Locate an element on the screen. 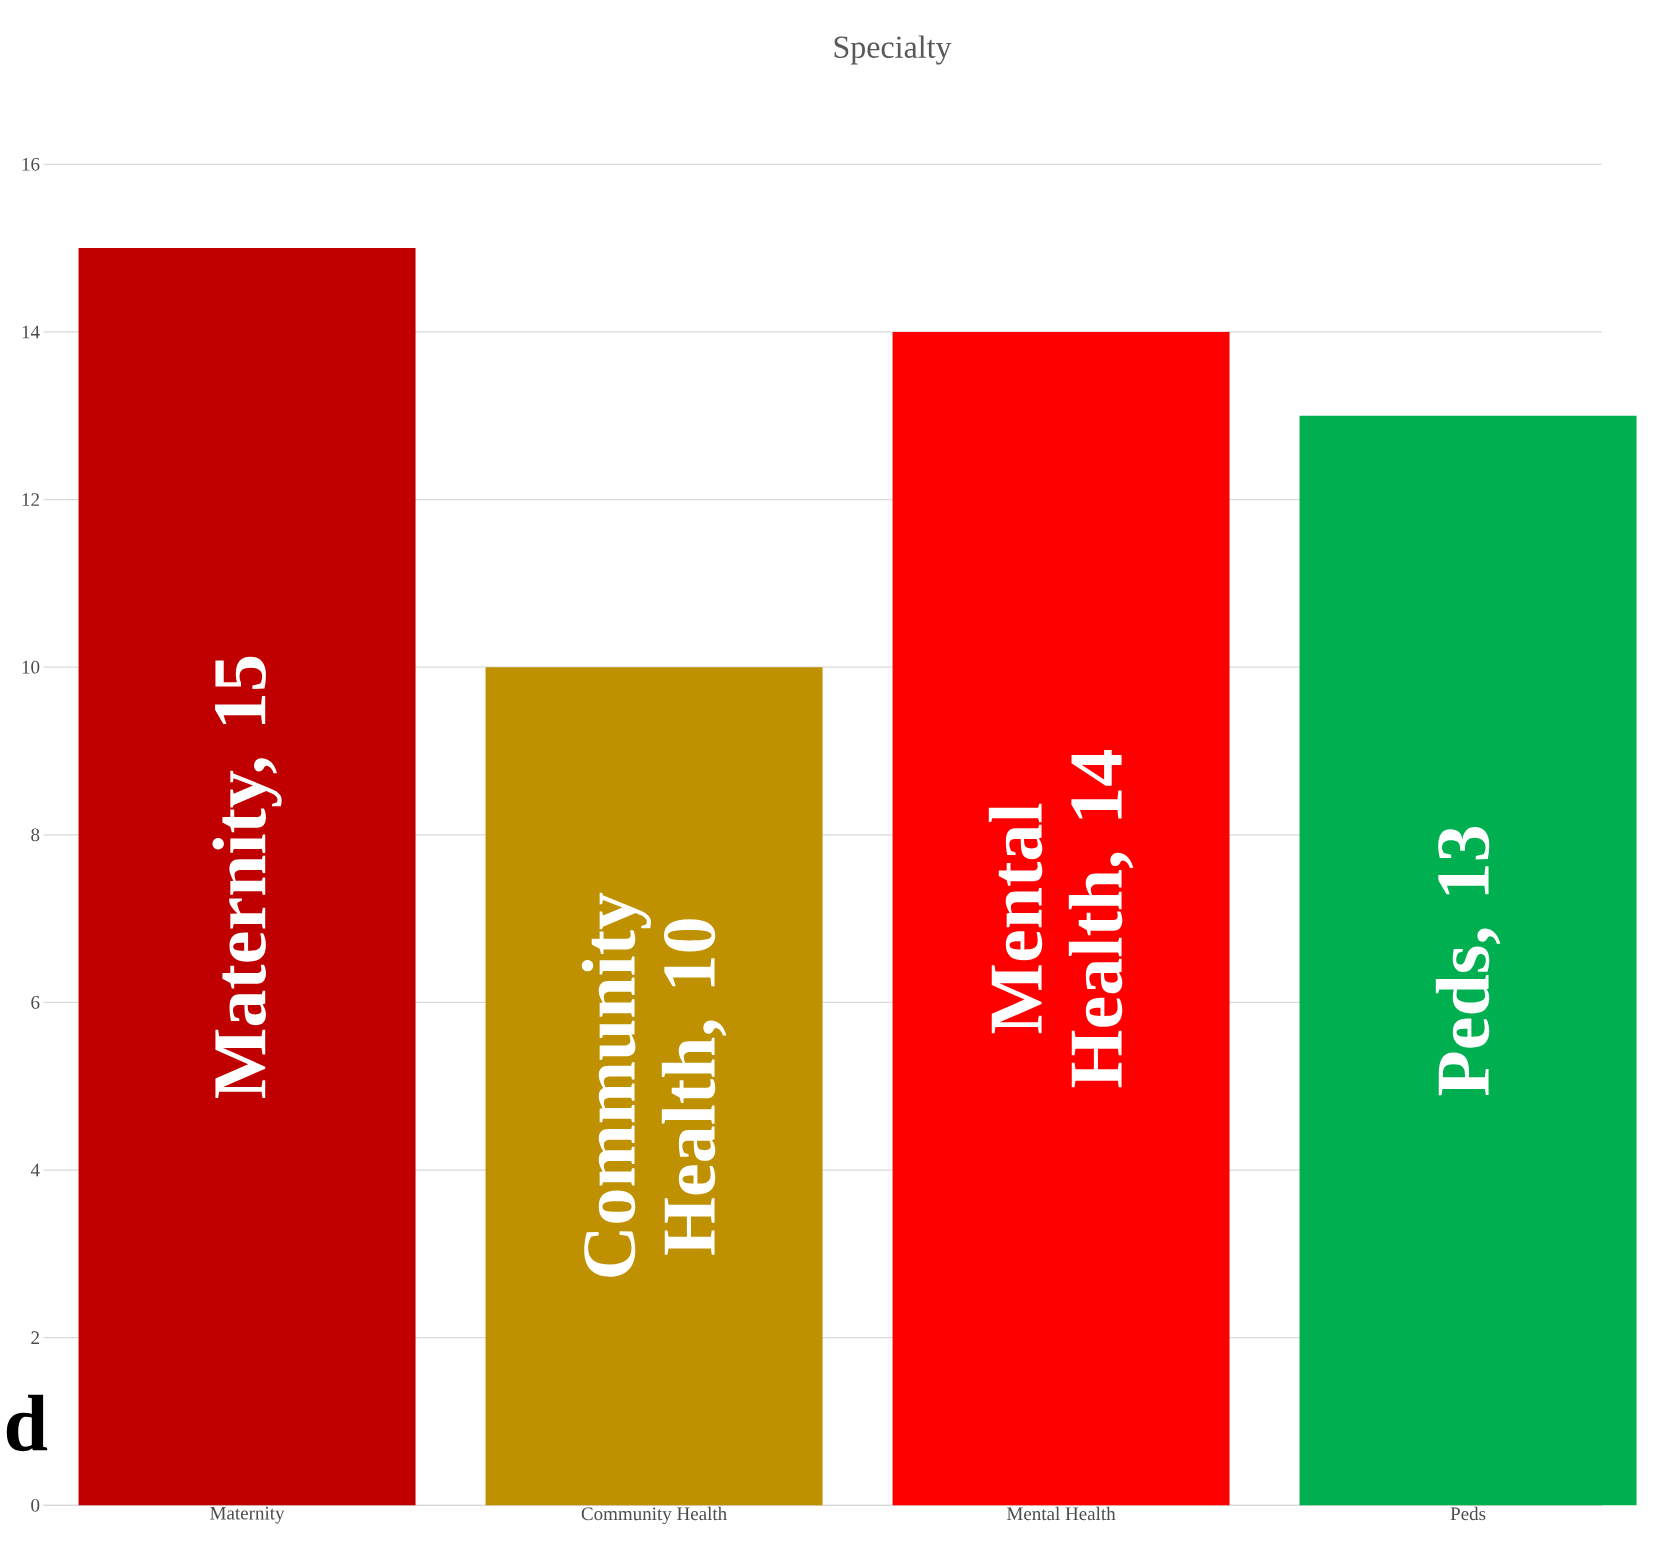 The width and height of the screenshot is (1665, 1543). y-tick-label: 8 is located at coordinates (35, 835).